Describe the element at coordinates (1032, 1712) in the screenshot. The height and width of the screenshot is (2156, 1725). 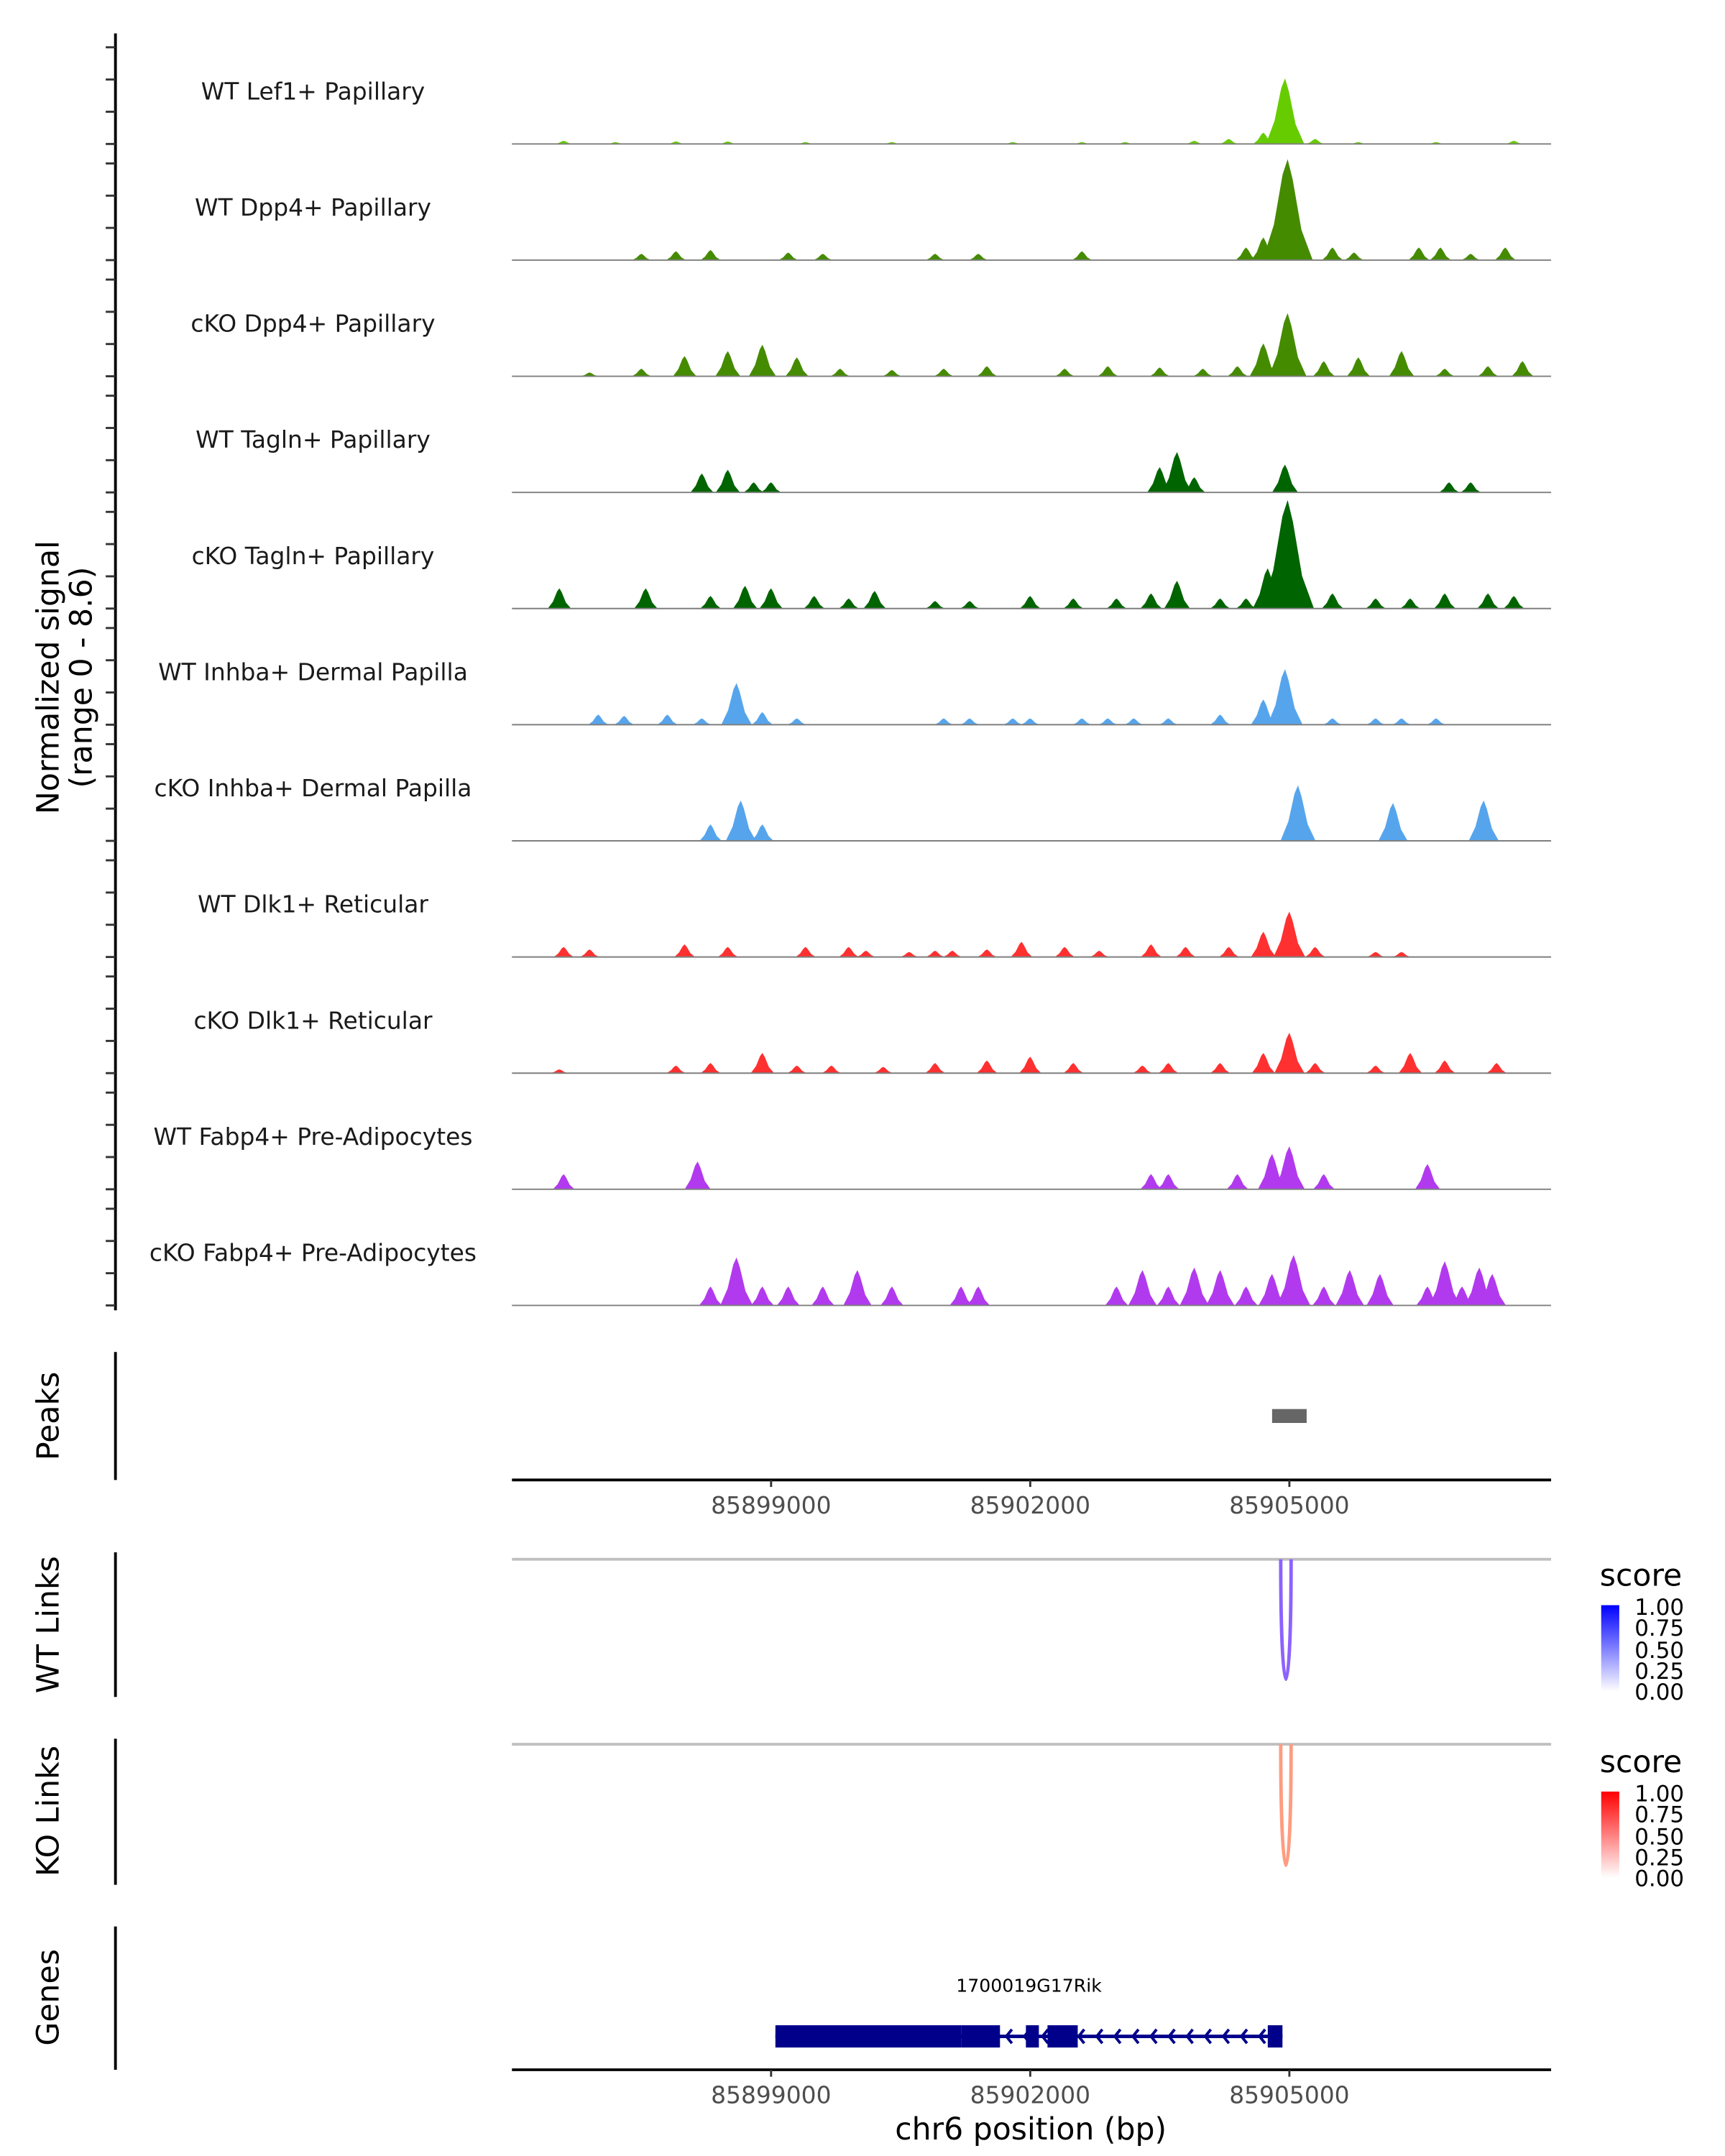
I see `links-tracks` at that location.